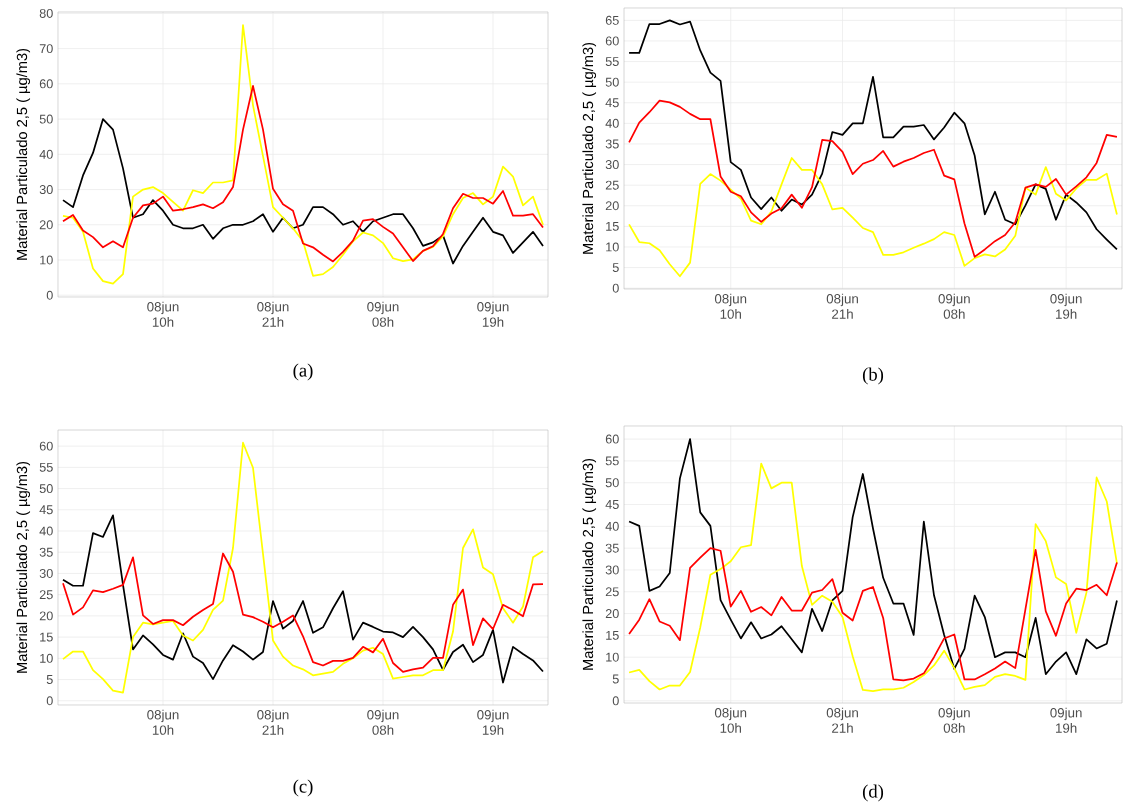 This screenshot has height=810, width=1124. Describe the element at coordinates (612, 20) in the screenshot. I see `y-tick-label: 65` at that location.